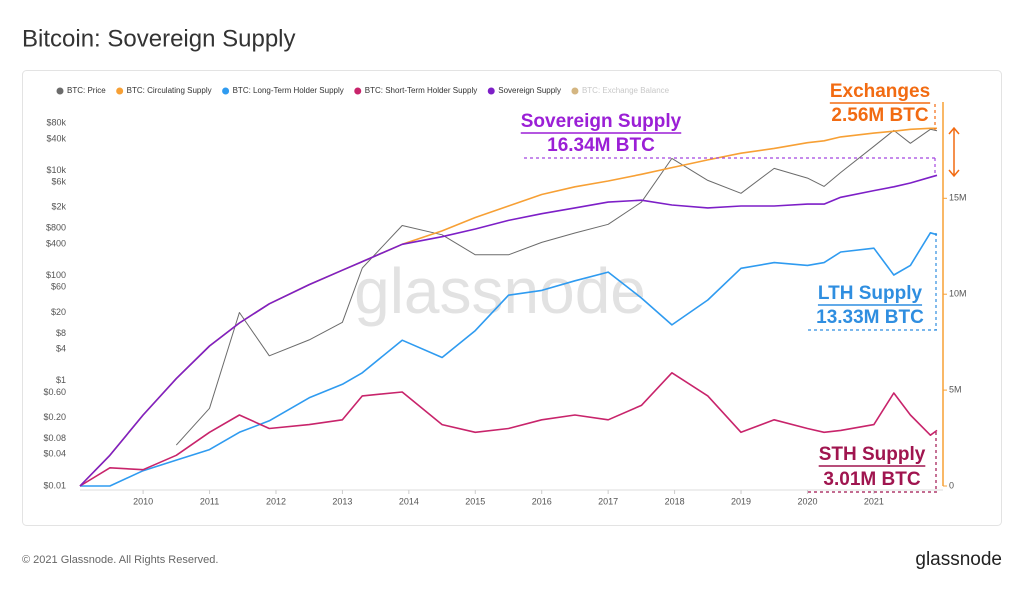 The image size is (1024, 590). Describe the element at coordinates (409, 501) in the screenshot. I see `x-tick-label: 2014` at that location.